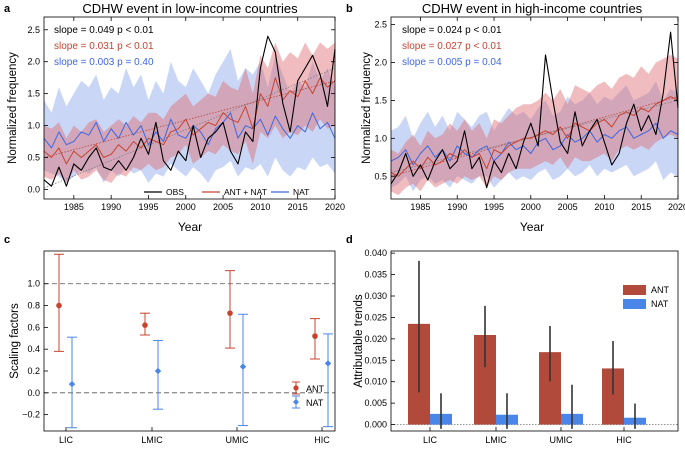 Image resolution: width=685 pixels, height=454 pixels. I want to click on nat-spread-band, so click(189, 116).